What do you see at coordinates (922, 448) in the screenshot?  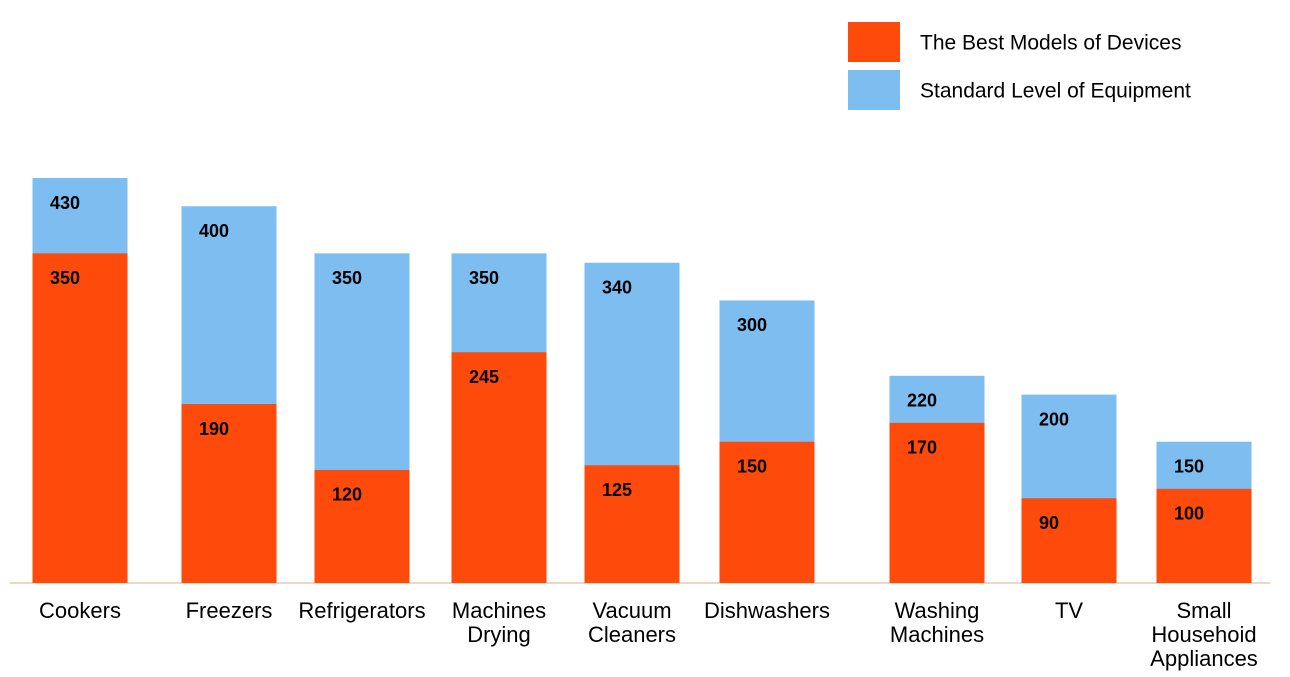 I see `value-label: 170` at bounding box center [922, 448].